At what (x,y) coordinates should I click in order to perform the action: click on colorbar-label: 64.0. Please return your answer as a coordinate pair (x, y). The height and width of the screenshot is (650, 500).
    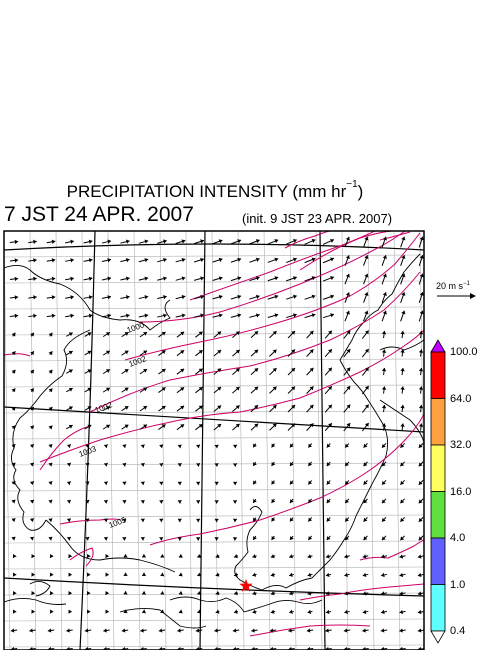
    Looking at the image, I should click on (461, 399).